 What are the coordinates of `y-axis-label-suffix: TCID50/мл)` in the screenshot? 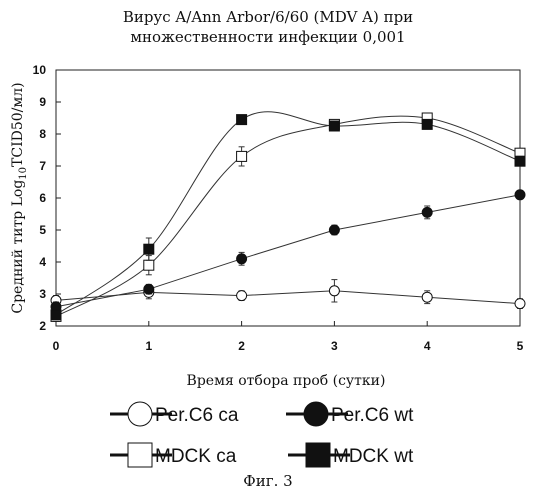 It's located at (18, 124).